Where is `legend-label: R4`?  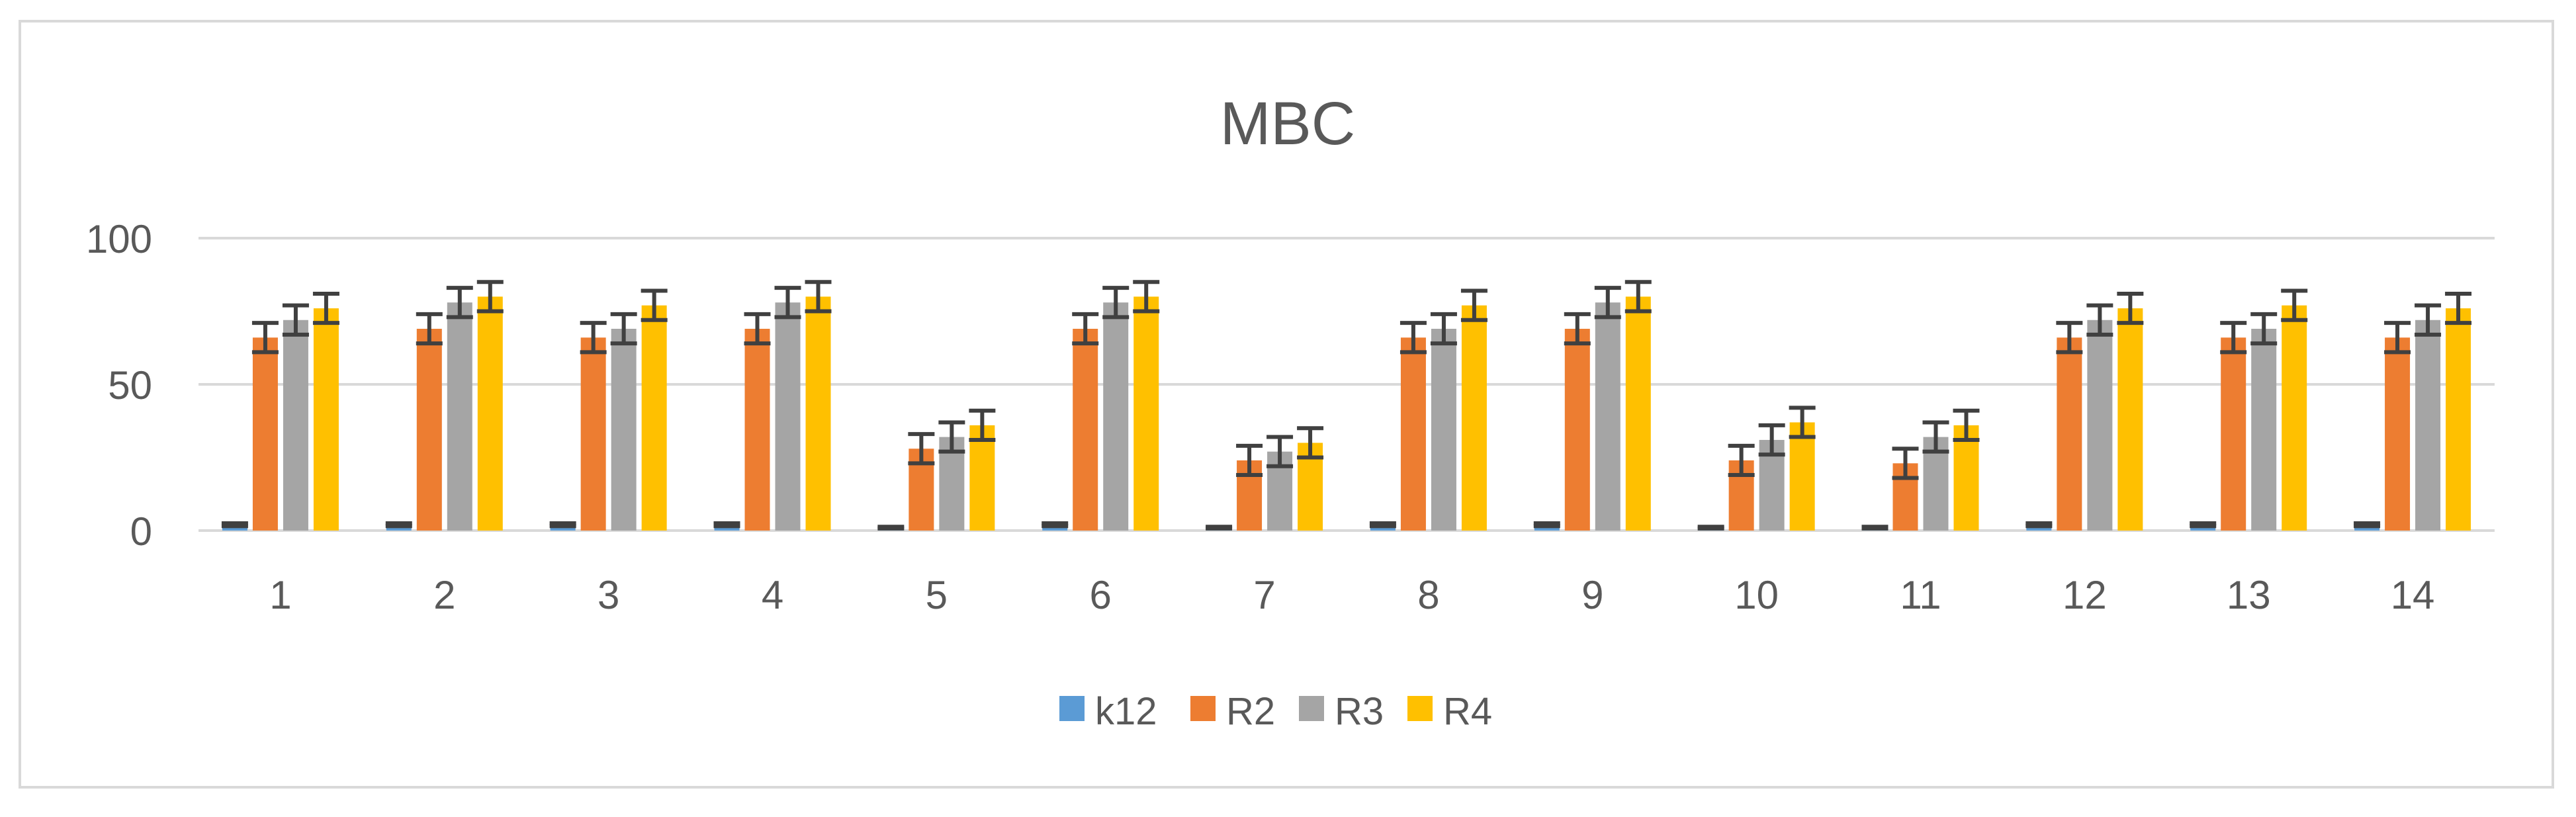 legend-label: R4 is located at coordinates (1467, 711).